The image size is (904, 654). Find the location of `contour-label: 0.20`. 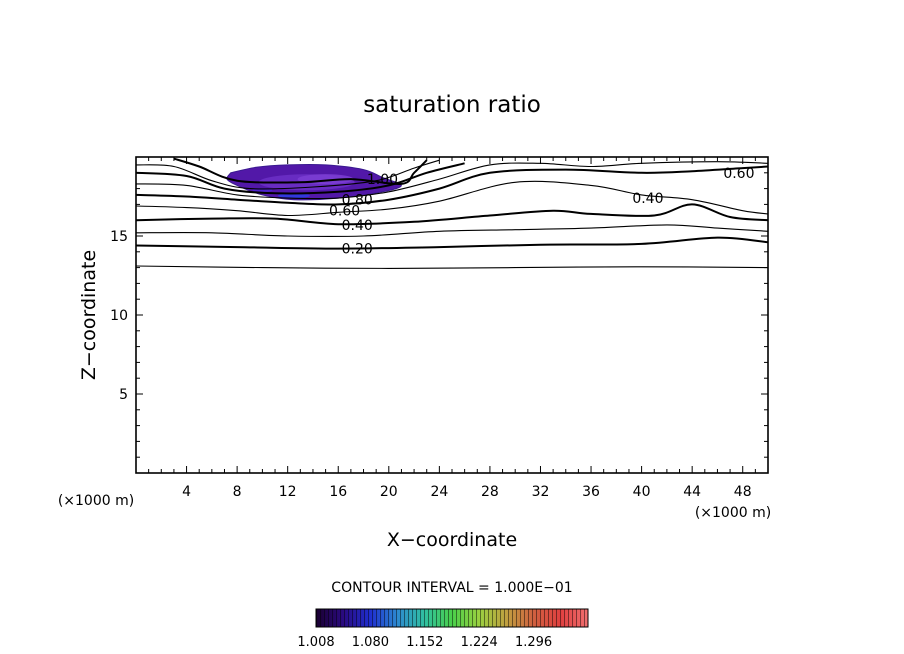

contour-label: 0.20 is located at coordinates (357, 250).